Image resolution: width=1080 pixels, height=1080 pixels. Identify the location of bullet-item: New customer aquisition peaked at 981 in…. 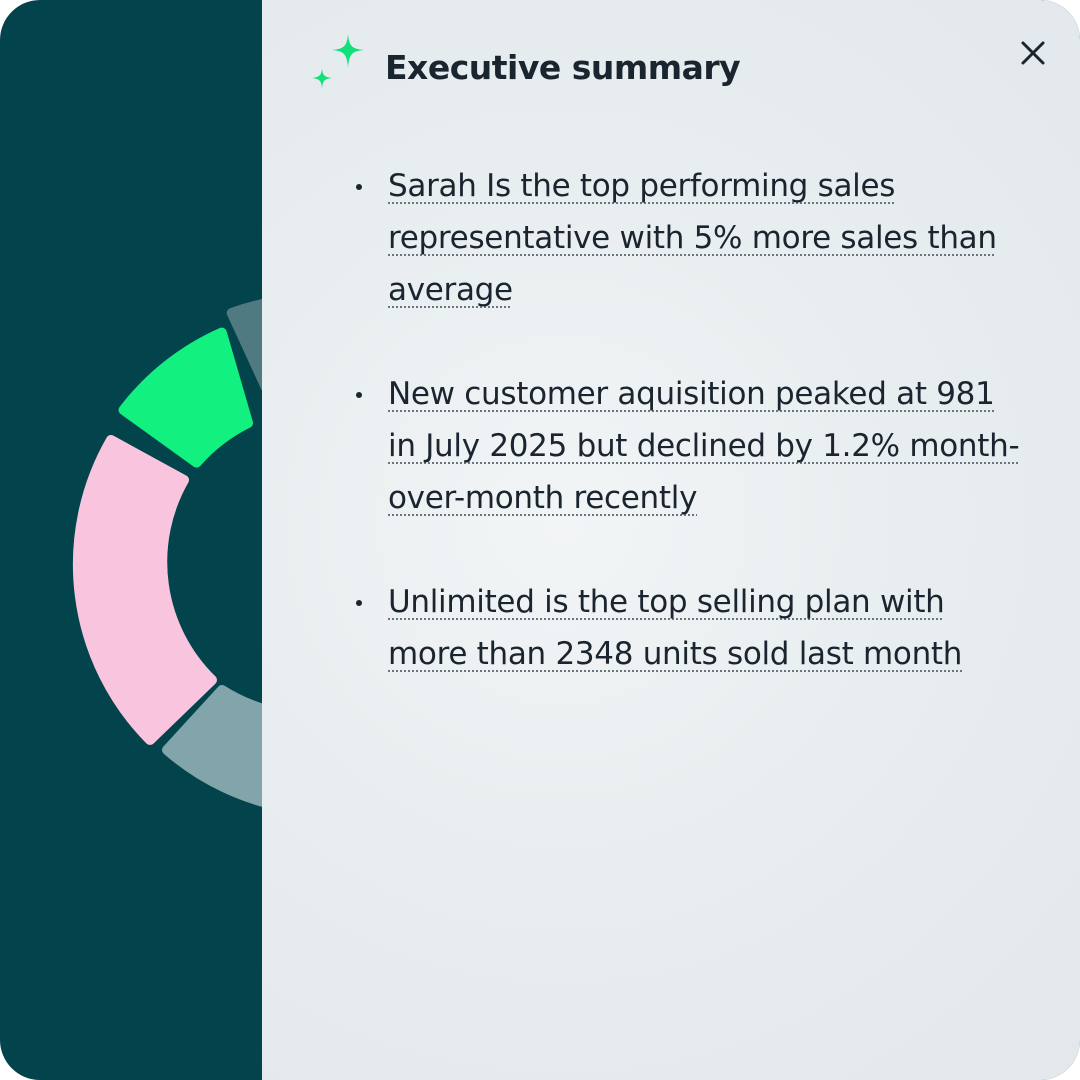
(692, 446).